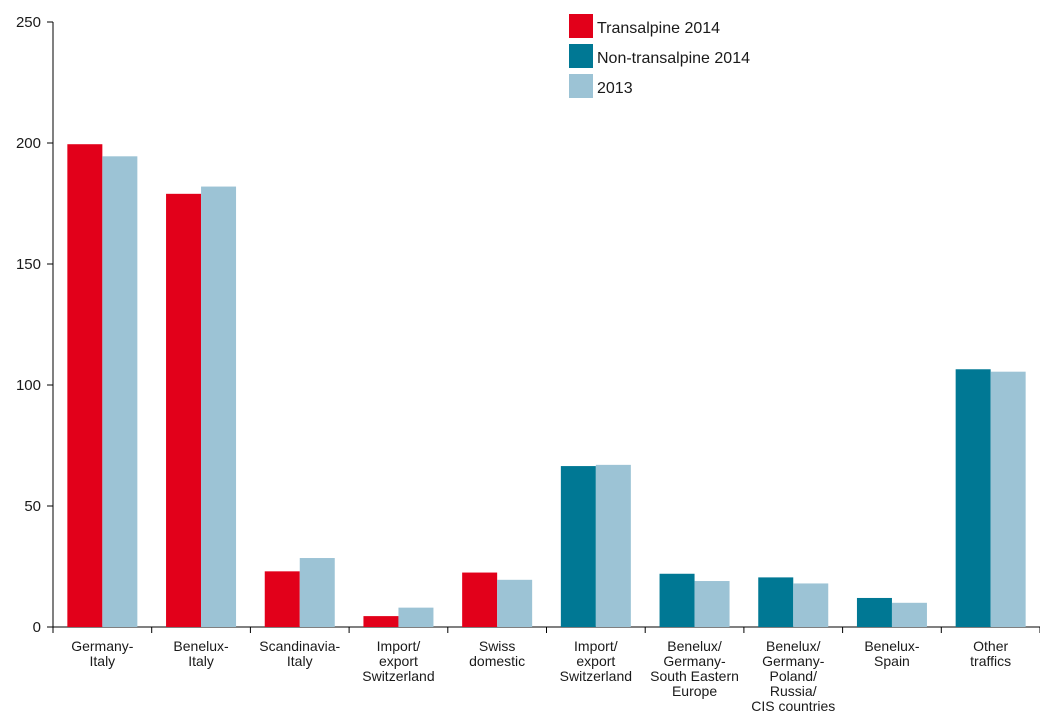  I want to click on category-label: Scandinavia-Italy, so click(299, 653).